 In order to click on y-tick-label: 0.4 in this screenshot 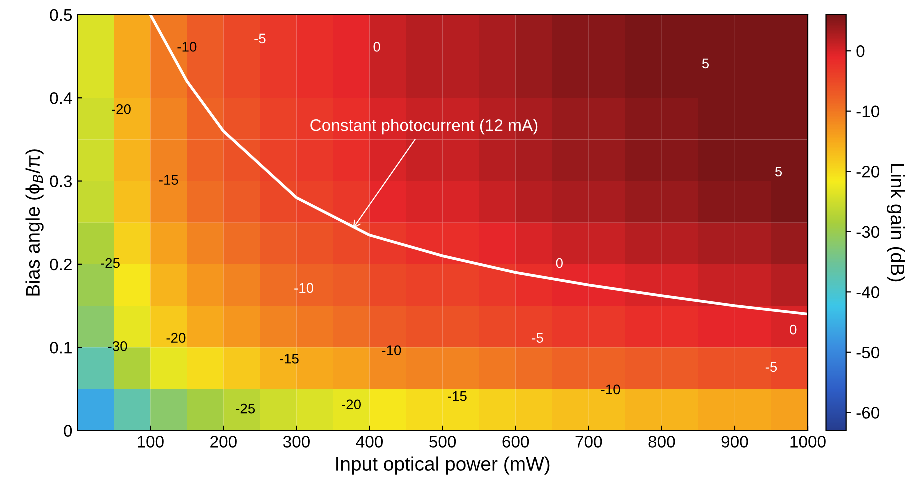, I will do `click(61, 98)`.